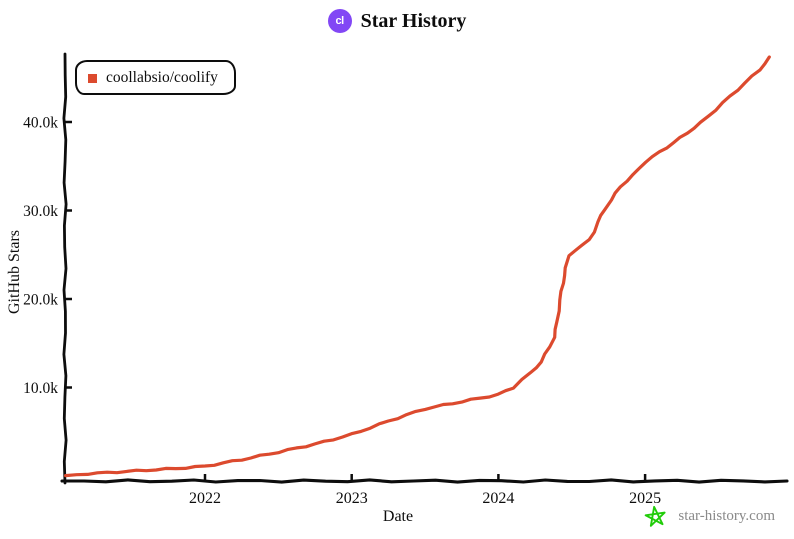  Describe the element at coordinates (726, 516) in the screenshot. I see `watermark-text: star-history.com` at that location.